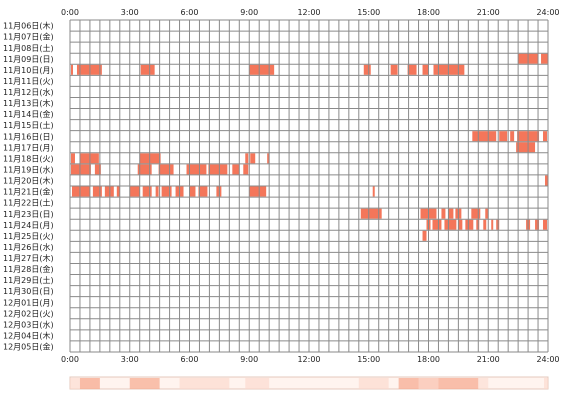 This screenshot has width=570, height=400. What do you see at coordinates (28, 280) in the screenshot?
I see `row-label: 11月29日(土)` at bounding box center [28, 280].